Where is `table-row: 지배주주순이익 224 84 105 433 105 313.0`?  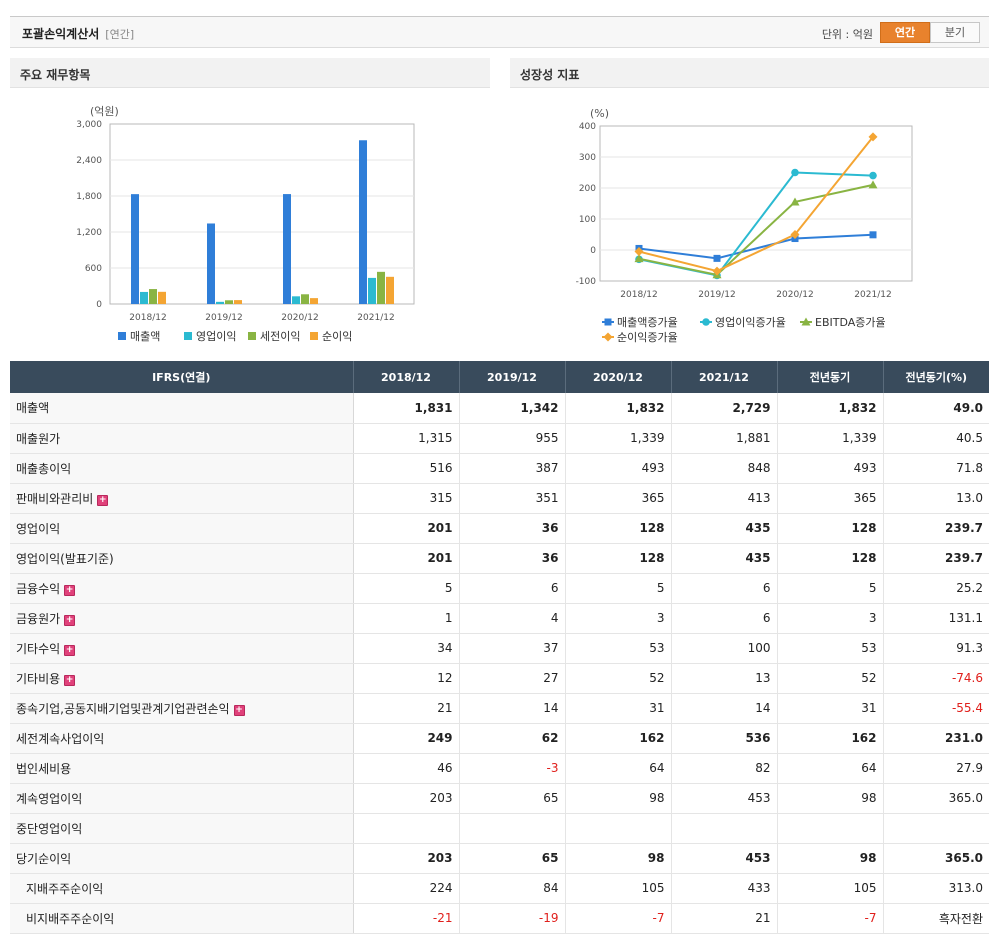
table-row: 지배주주순이익 224 84 105 433 105 313.0 is located at coordinates (499, 888).